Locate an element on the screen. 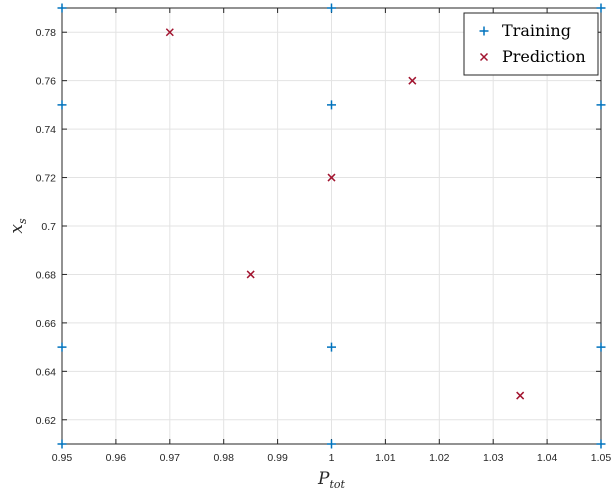 This screenshot has width=612, height=492. y-tick-label: 0.78 is located at coordinates (46, 33).